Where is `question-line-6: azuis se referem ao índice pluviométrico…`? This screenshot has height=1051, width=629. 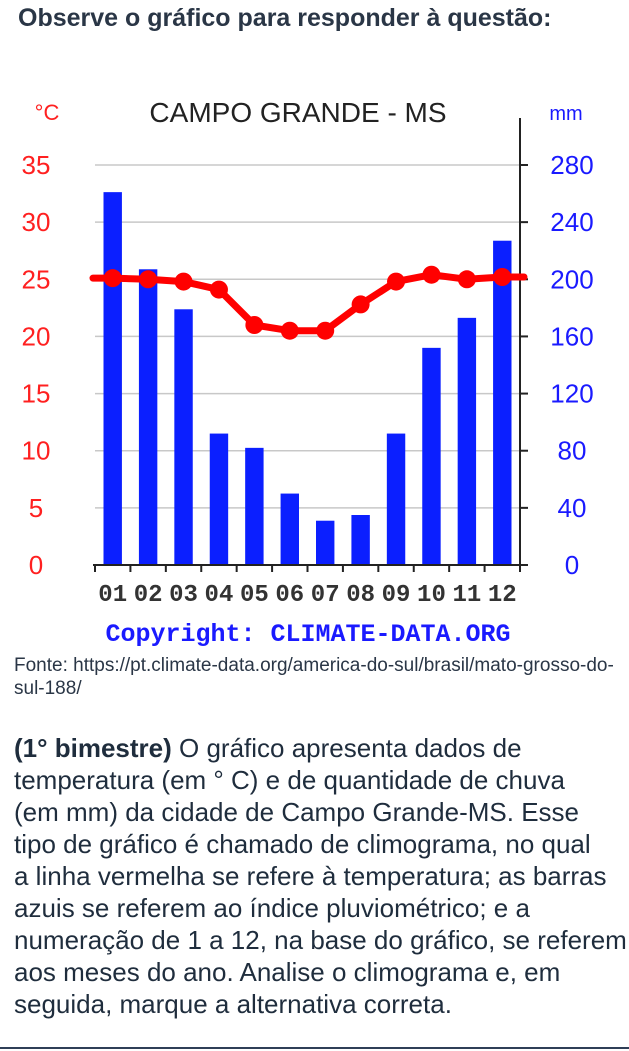
question-line-6: azuis se referem ao índice pluviométrico… is located at coordinates (272, 908).